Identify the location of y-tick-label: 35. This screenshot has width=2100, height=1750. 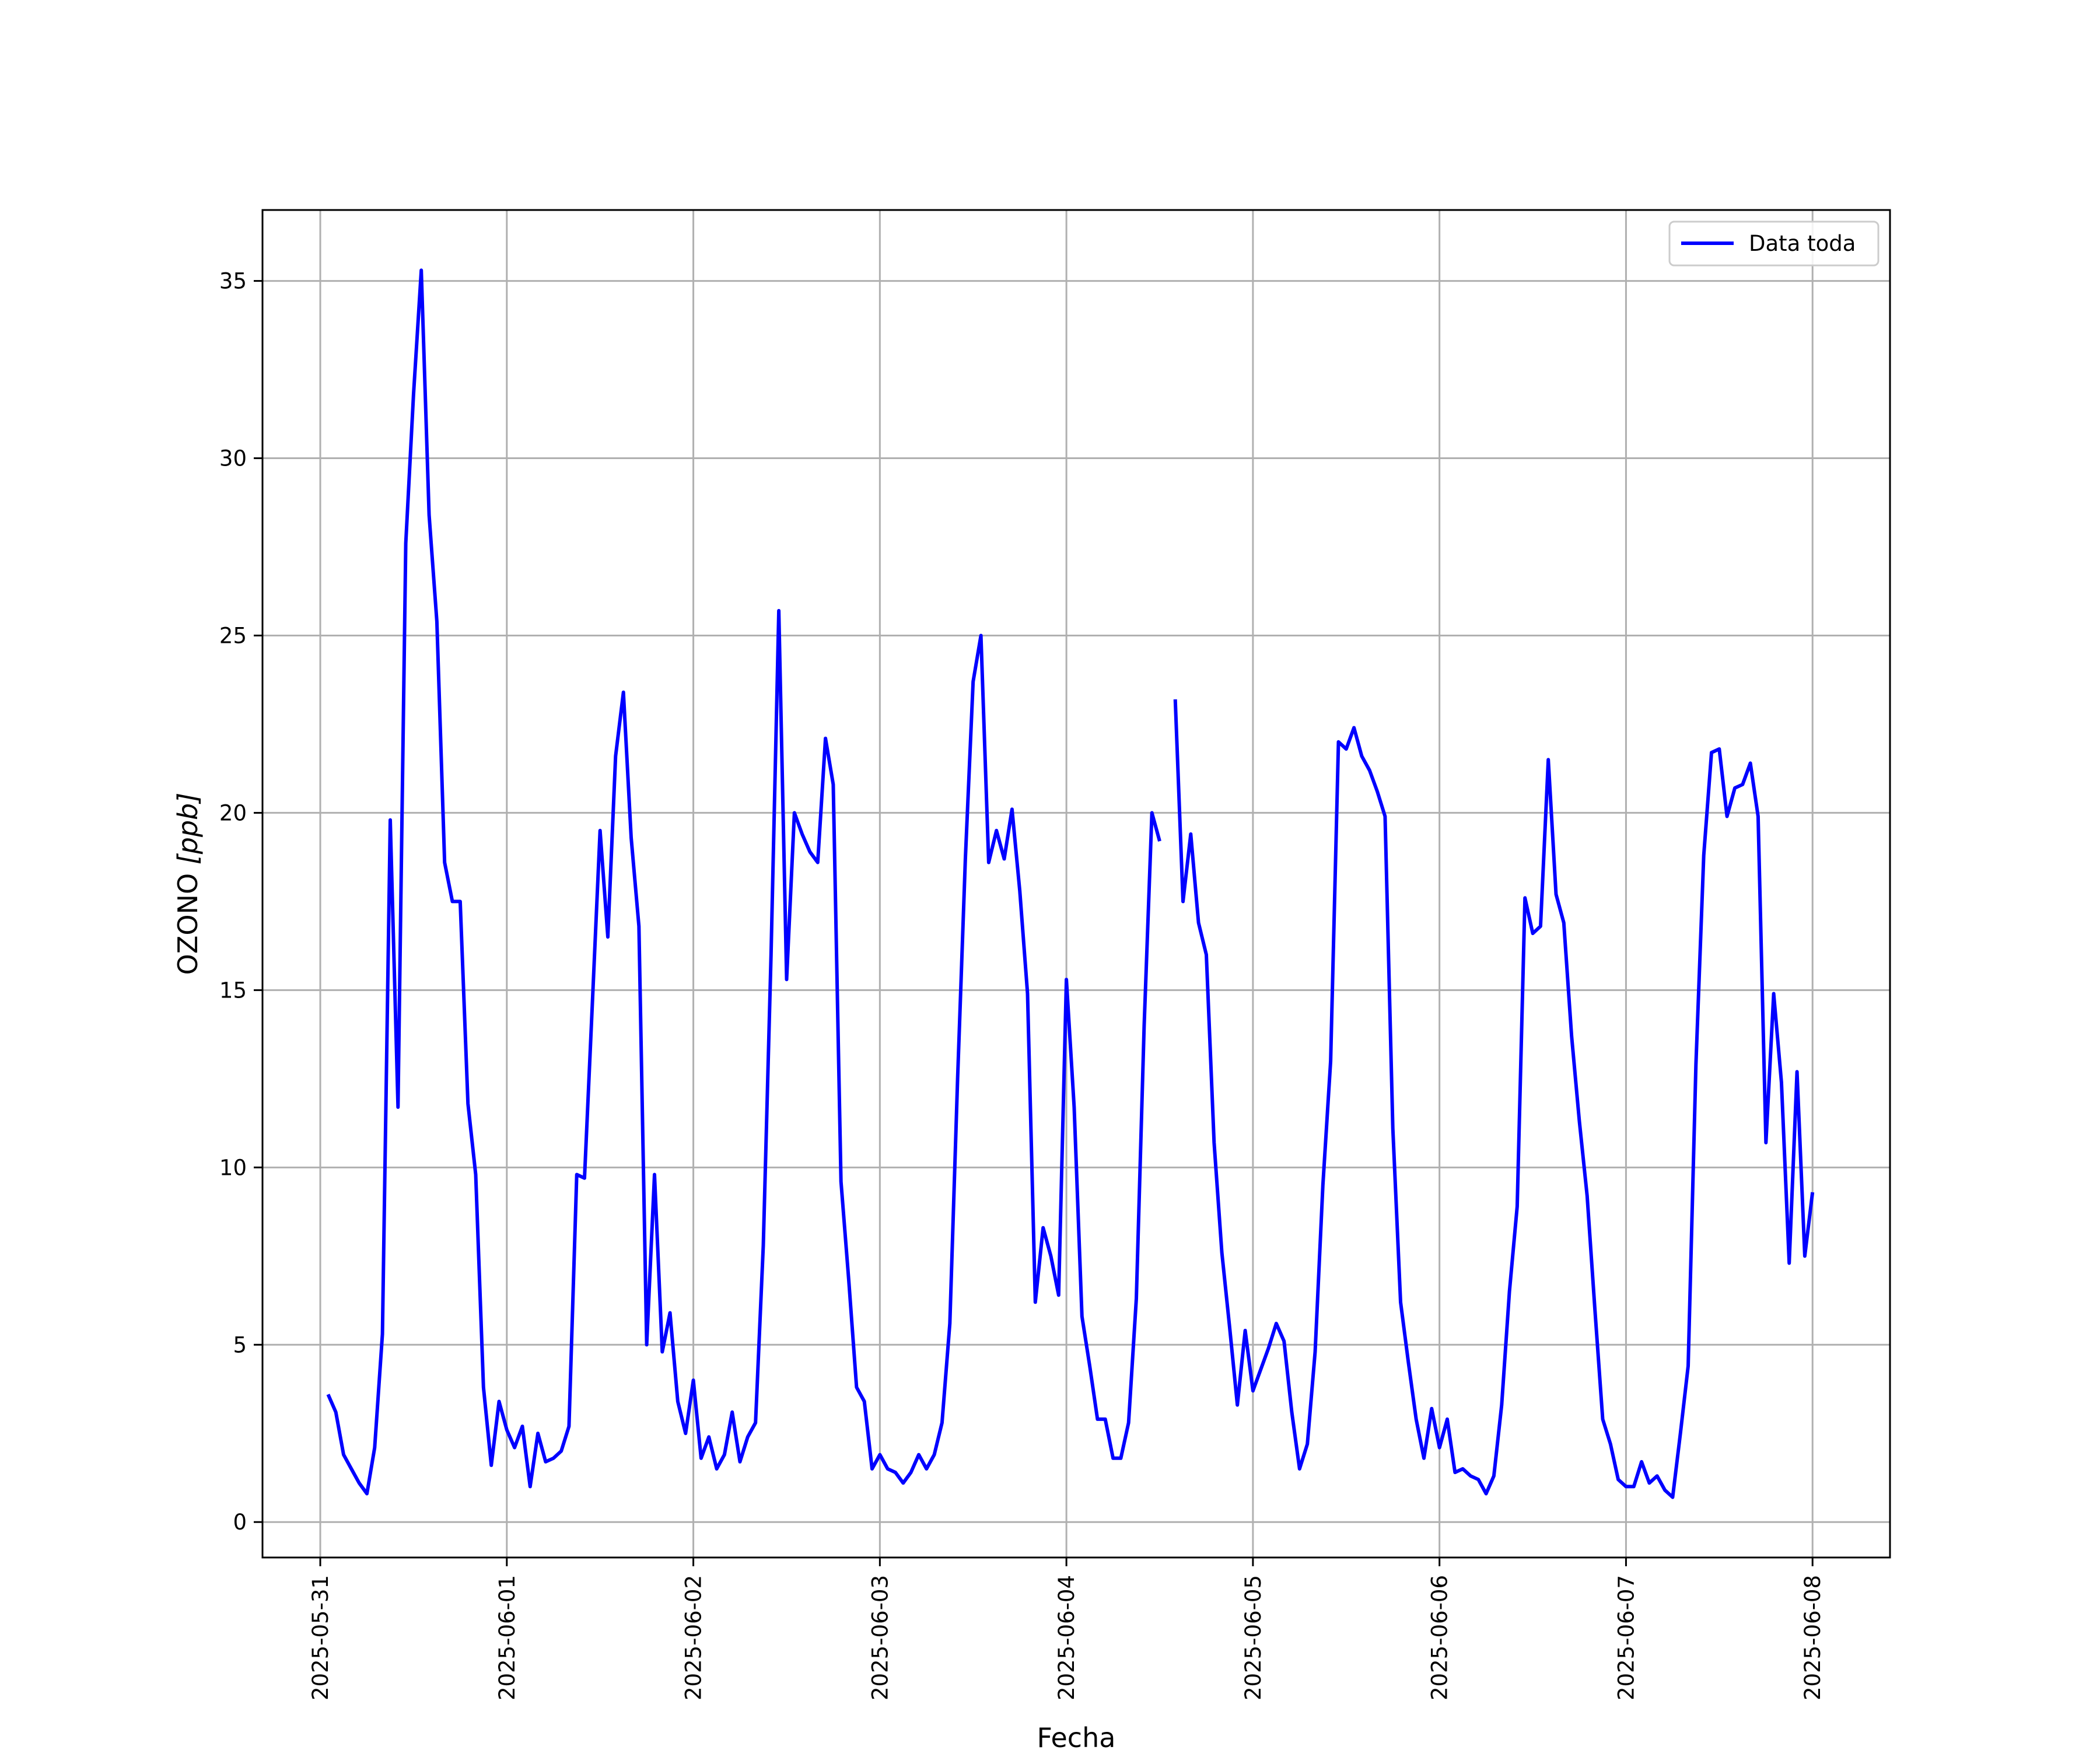
(233, 281).